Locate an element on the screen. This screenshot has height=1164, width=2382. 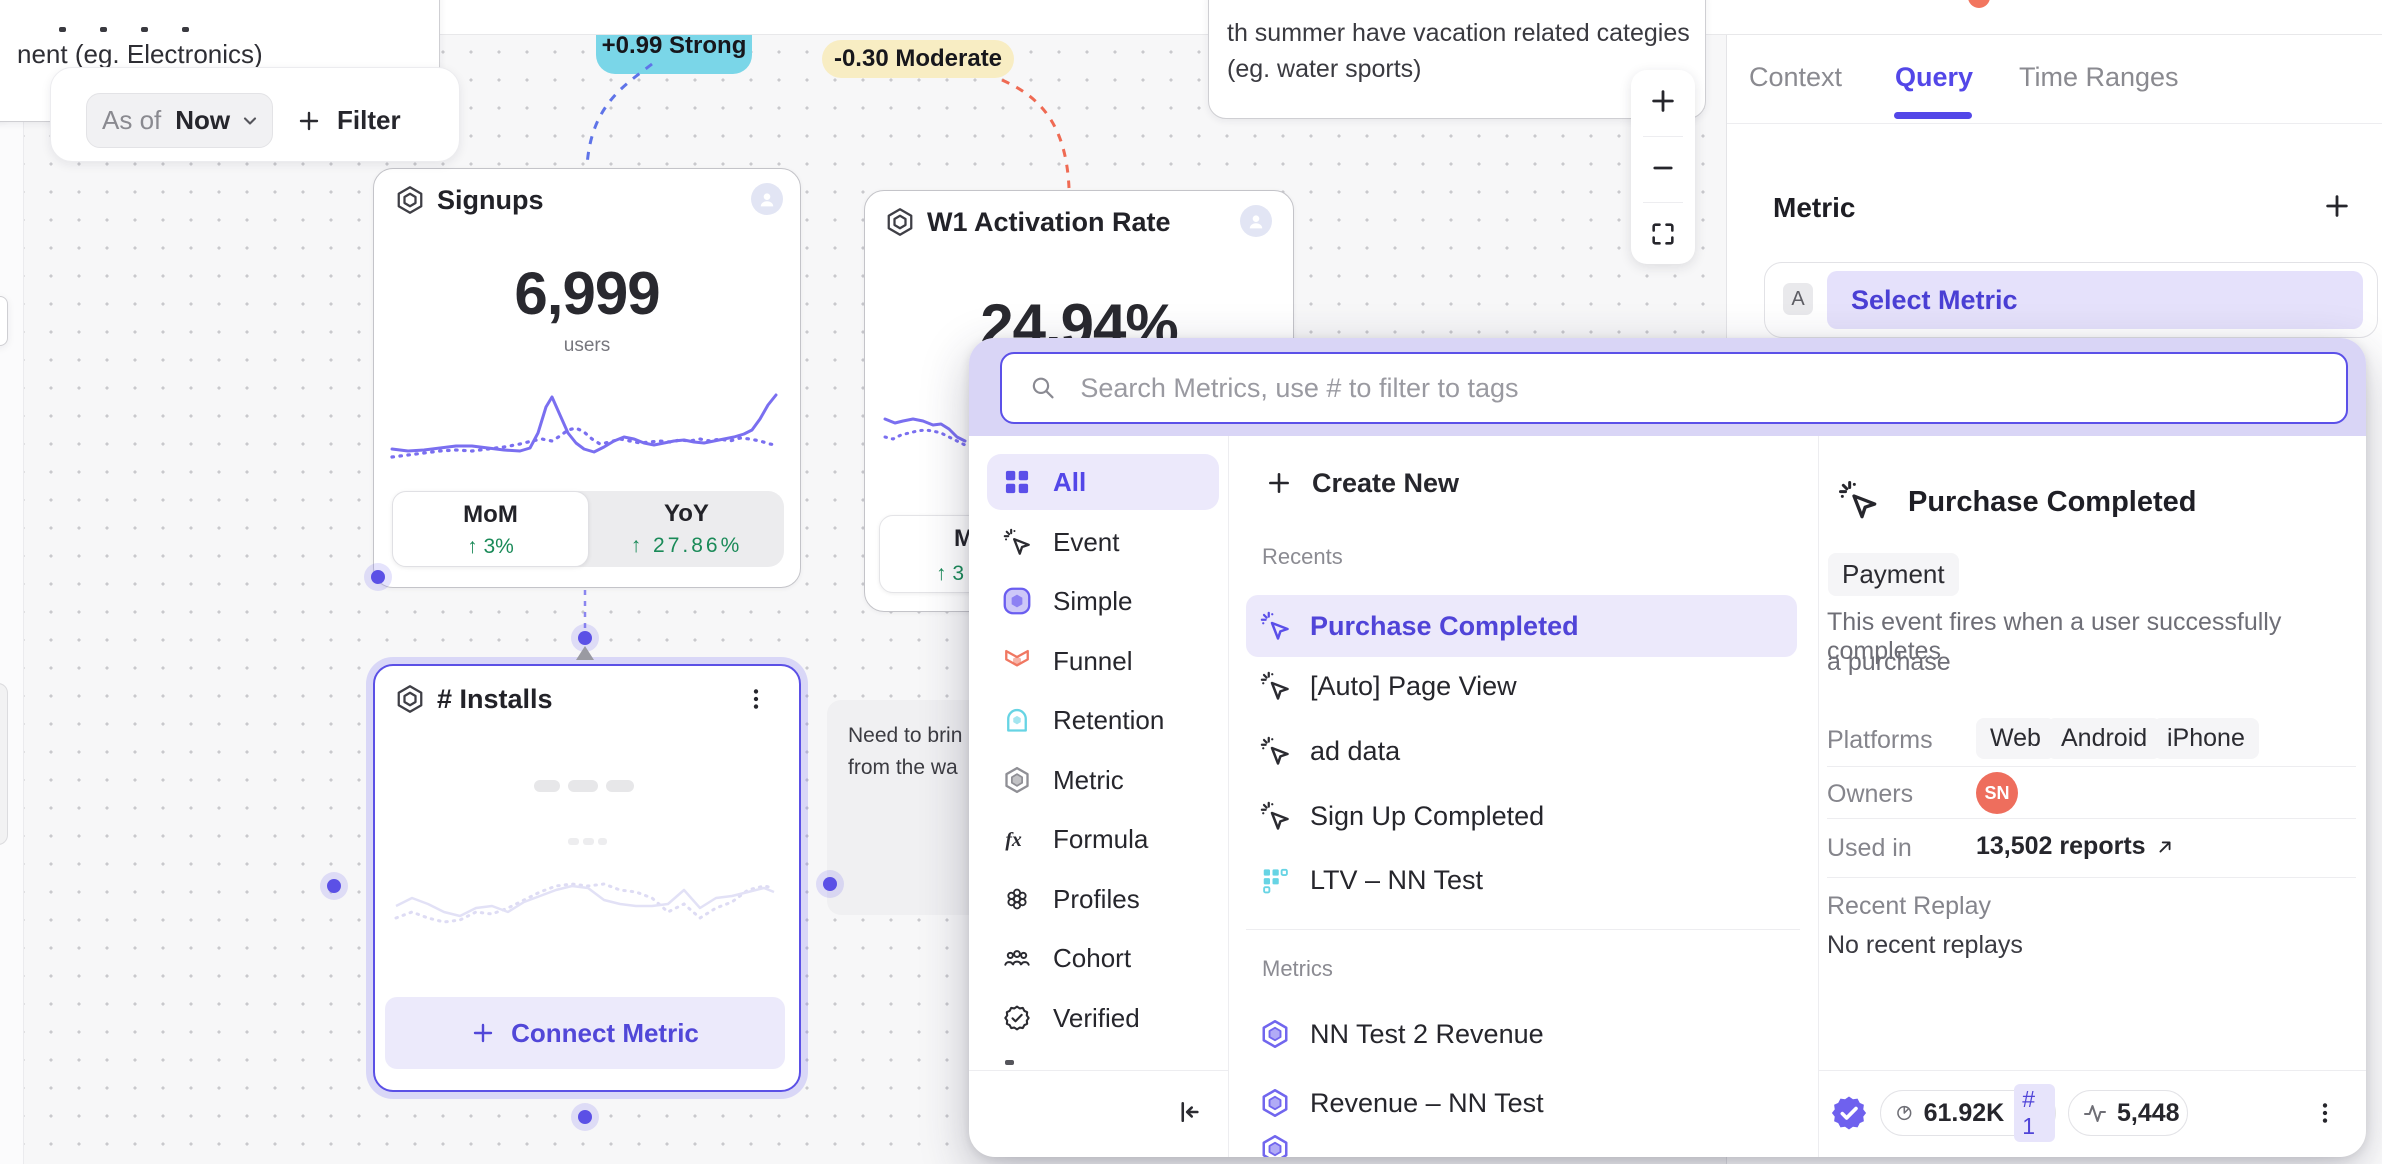
zoom-controls is located at coordinates (1663, 167).